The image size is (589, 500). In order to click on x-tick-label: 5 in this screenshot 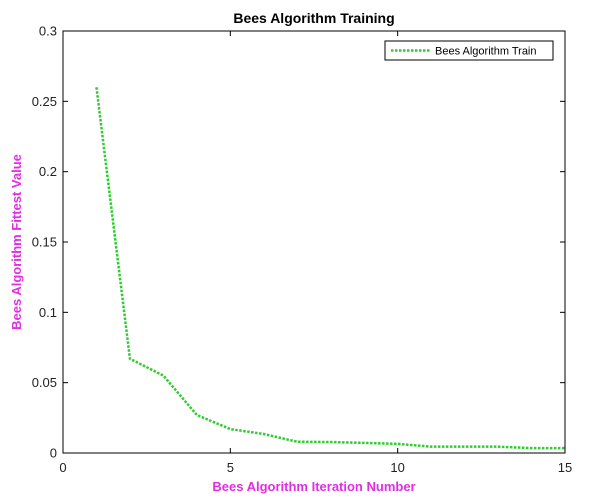, I will do `click(230, 467)`.